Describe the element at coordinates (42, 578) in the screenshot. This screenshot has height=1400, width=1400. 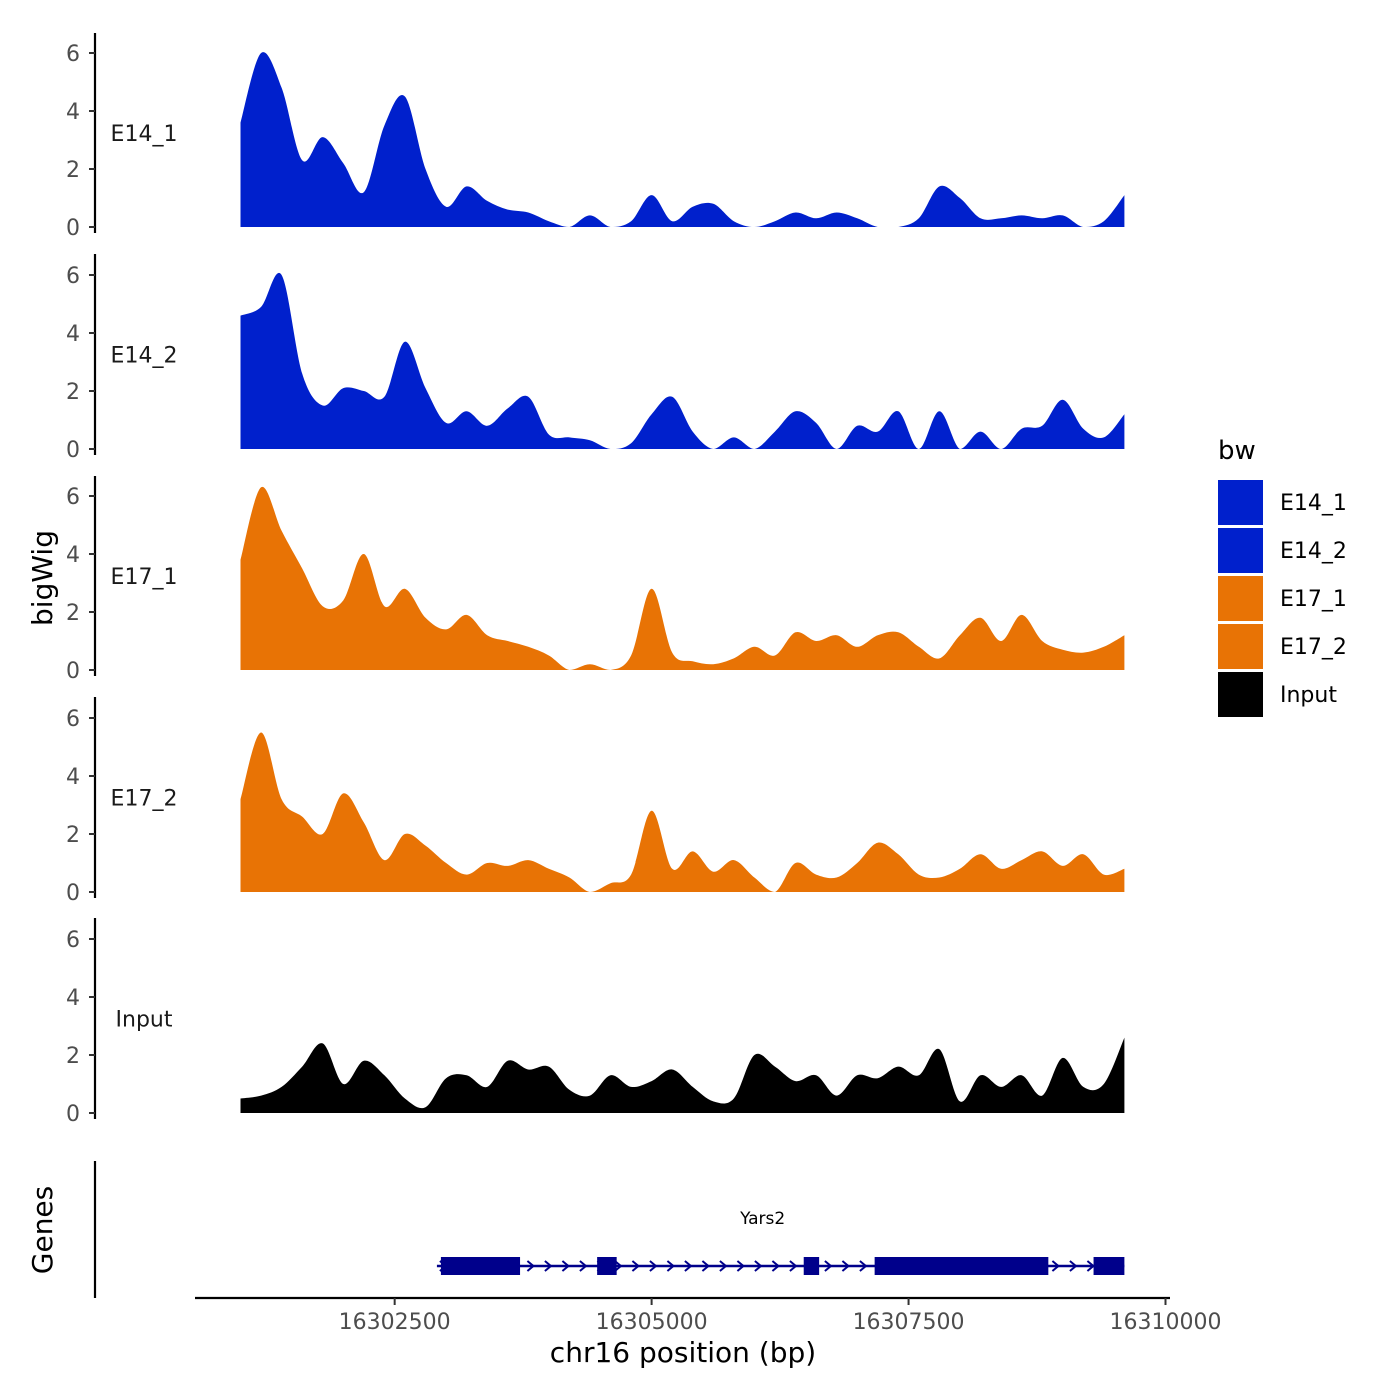
I see `y-axis-title: bigWig` at that location.